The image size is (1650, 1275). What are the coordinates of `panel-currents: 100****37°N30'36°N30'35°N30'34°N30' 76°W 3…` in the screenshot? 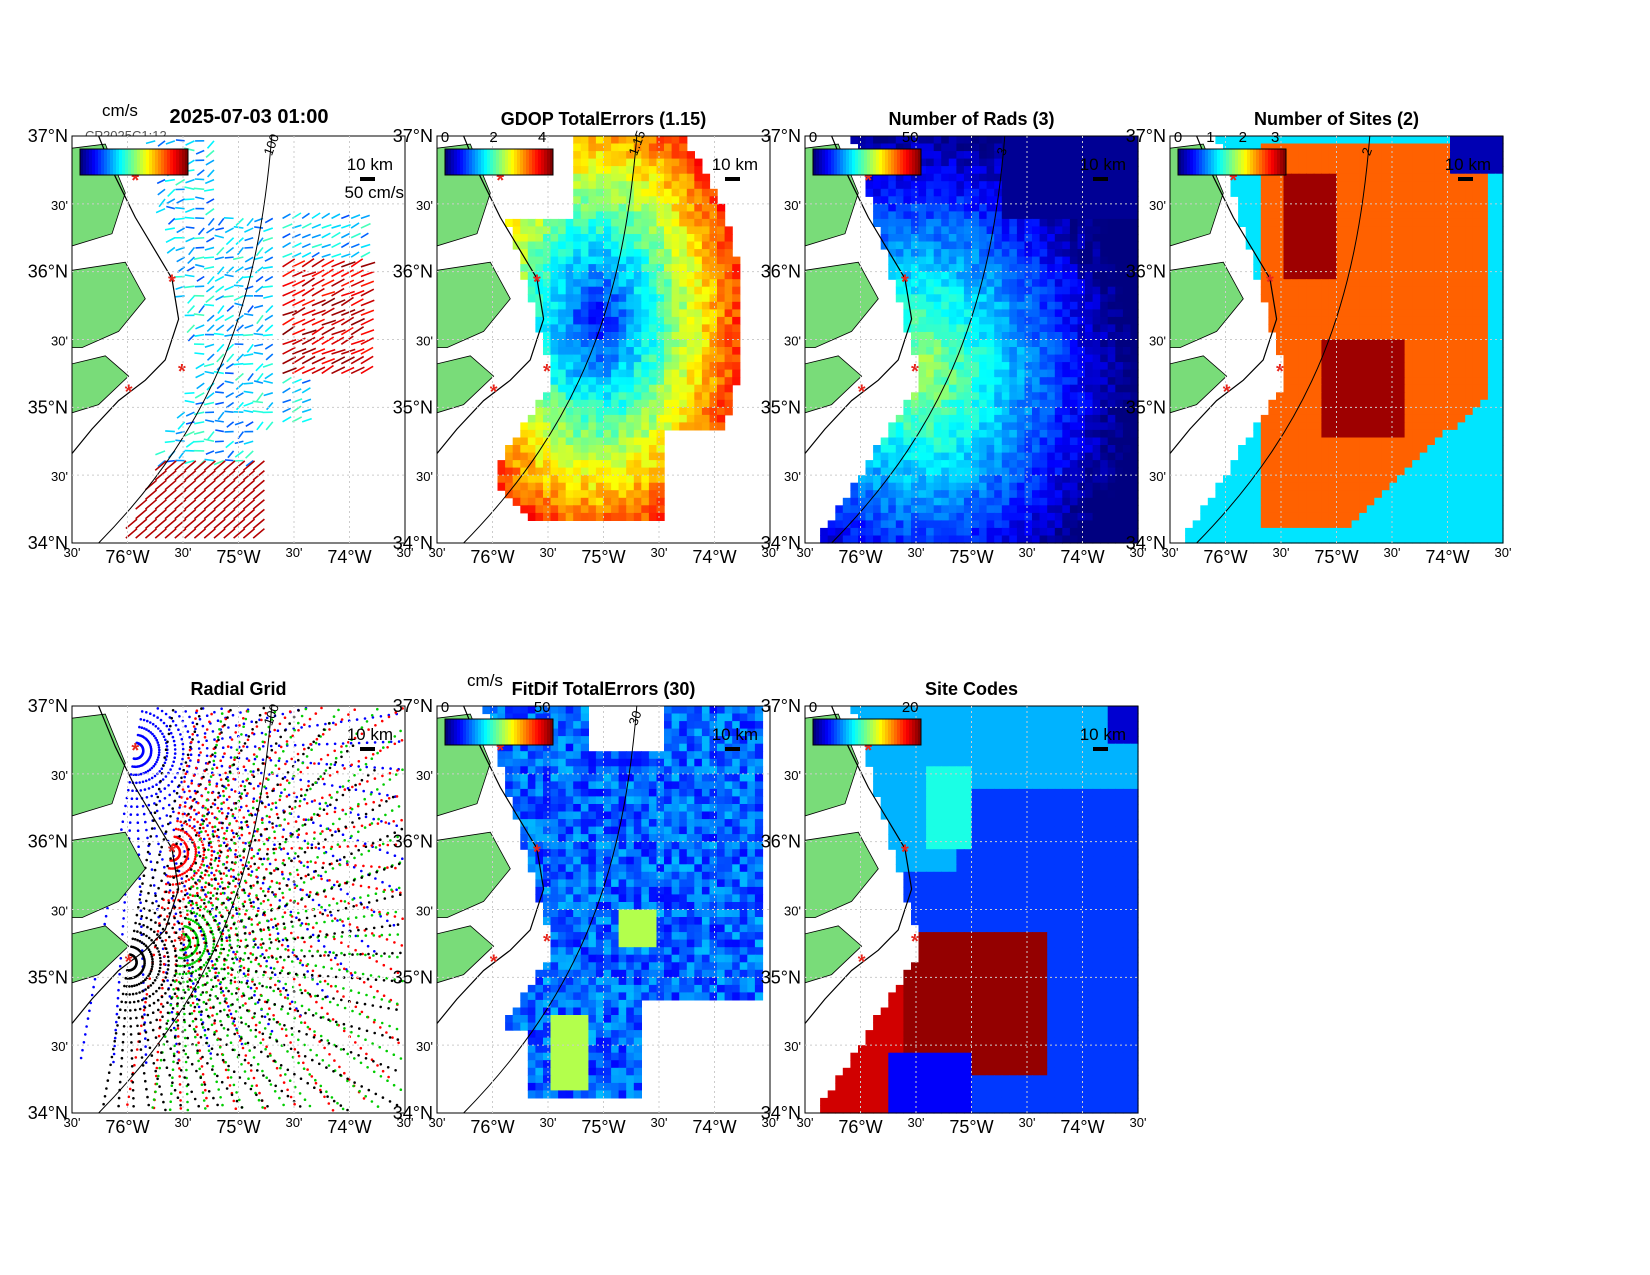 It's located at (221, 334).